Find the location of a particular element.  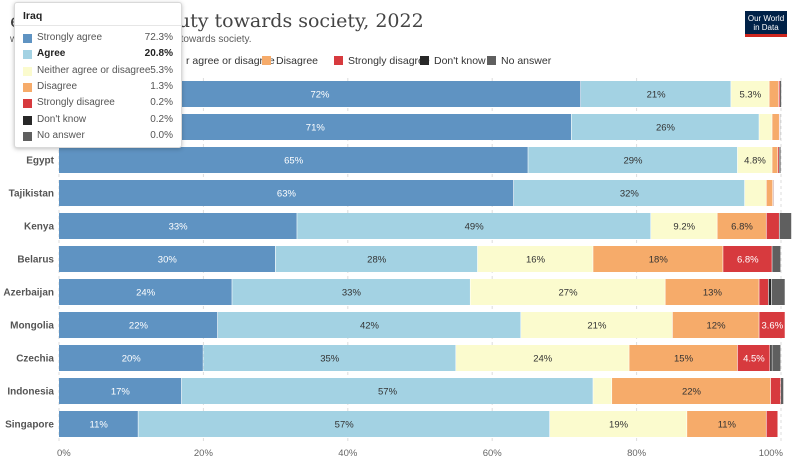

x-tick-label: 60% is located at coordinates (493, 453).